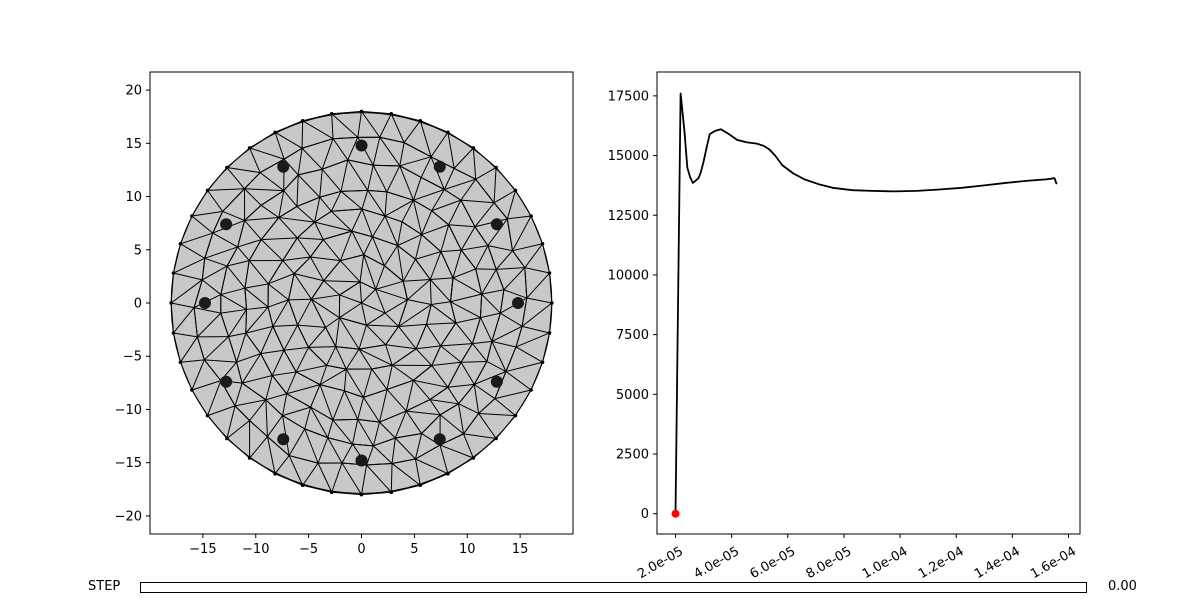 The image size is (1200, 600). Describe the element at coordinates (361, 549) in the screenshot. I see `x-tick-label: 0` at that location.